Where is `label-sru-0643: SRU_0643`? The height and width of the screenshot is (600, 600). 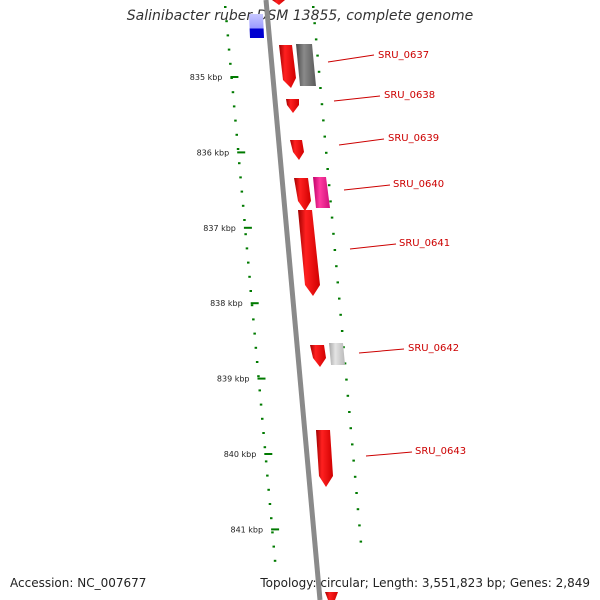
label-sru-0643: SRU_0643 is located at coordinates (440, 451).